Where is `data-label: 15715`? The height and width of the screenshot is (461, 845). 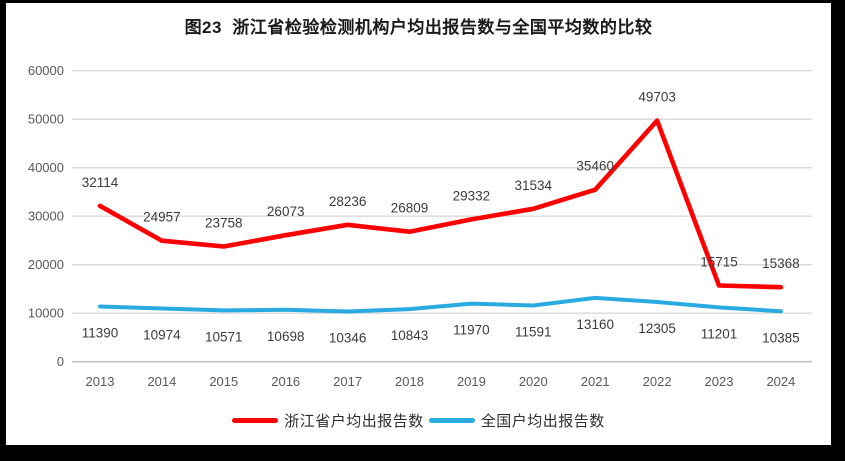 data-label: 15715 is located at coordinates (719, 261).